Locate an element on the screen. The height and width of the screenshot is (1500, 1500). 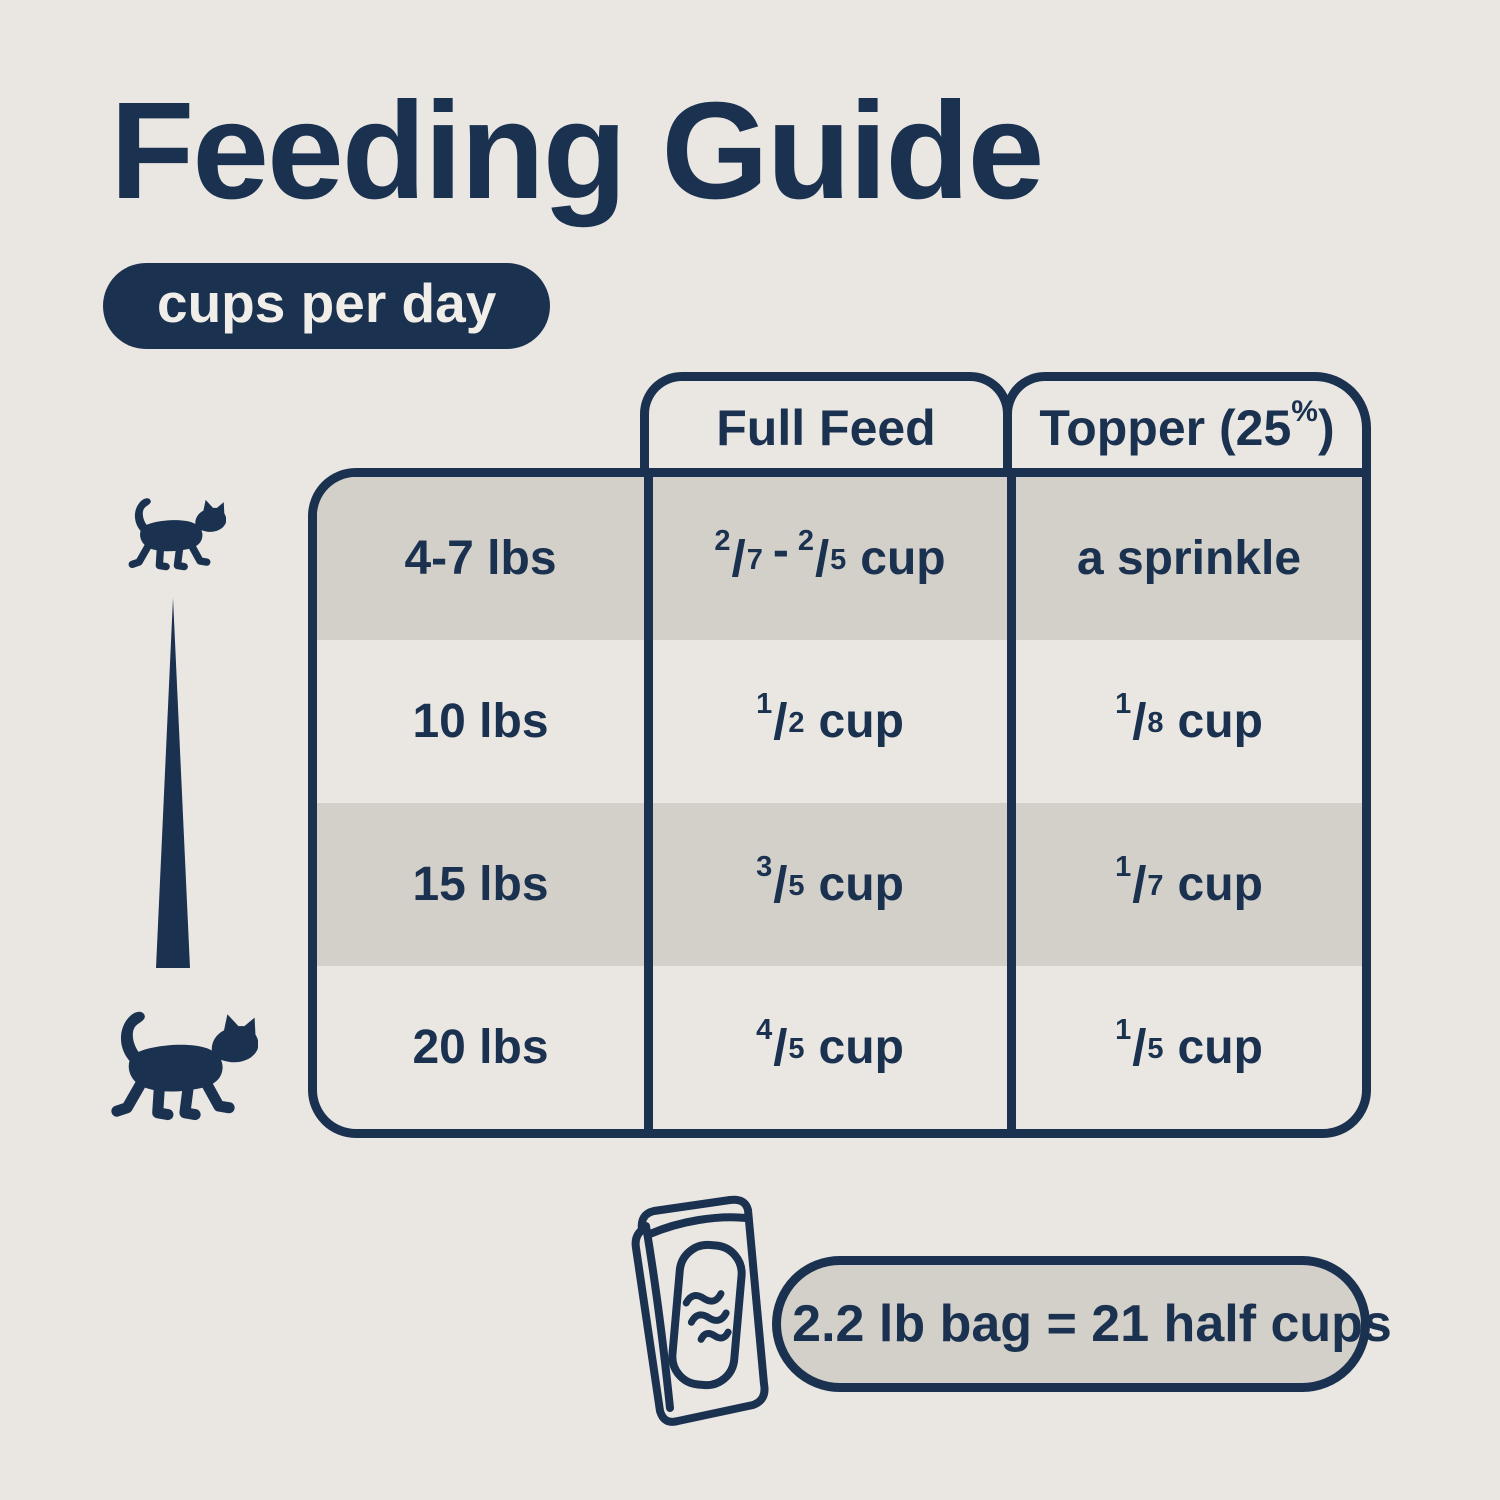
size-wedge-icon is located at coordinates (173, 783).